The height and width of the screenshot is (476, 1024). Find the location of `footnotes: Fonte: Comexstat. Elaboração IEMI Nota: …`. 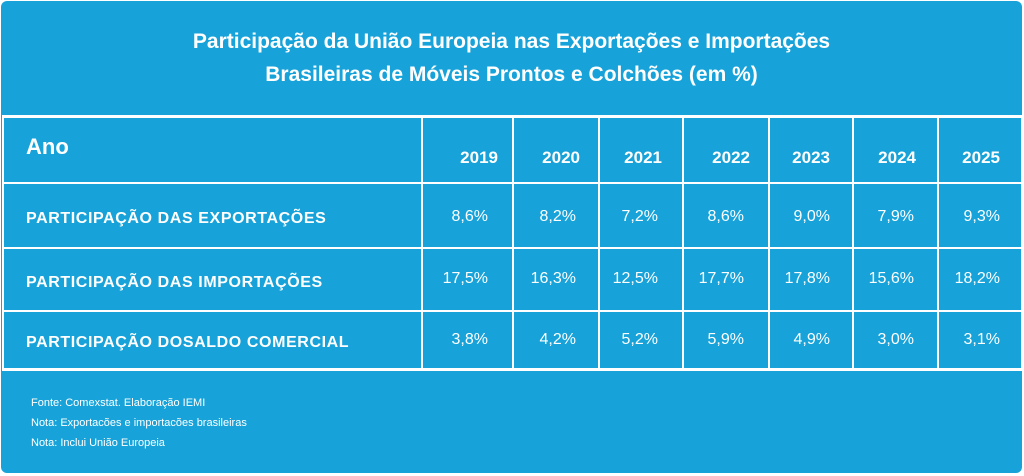

footnotes: Fonte: Comexstat. Elaboração IEMI Nota: … is located at coordinates (139, 423).